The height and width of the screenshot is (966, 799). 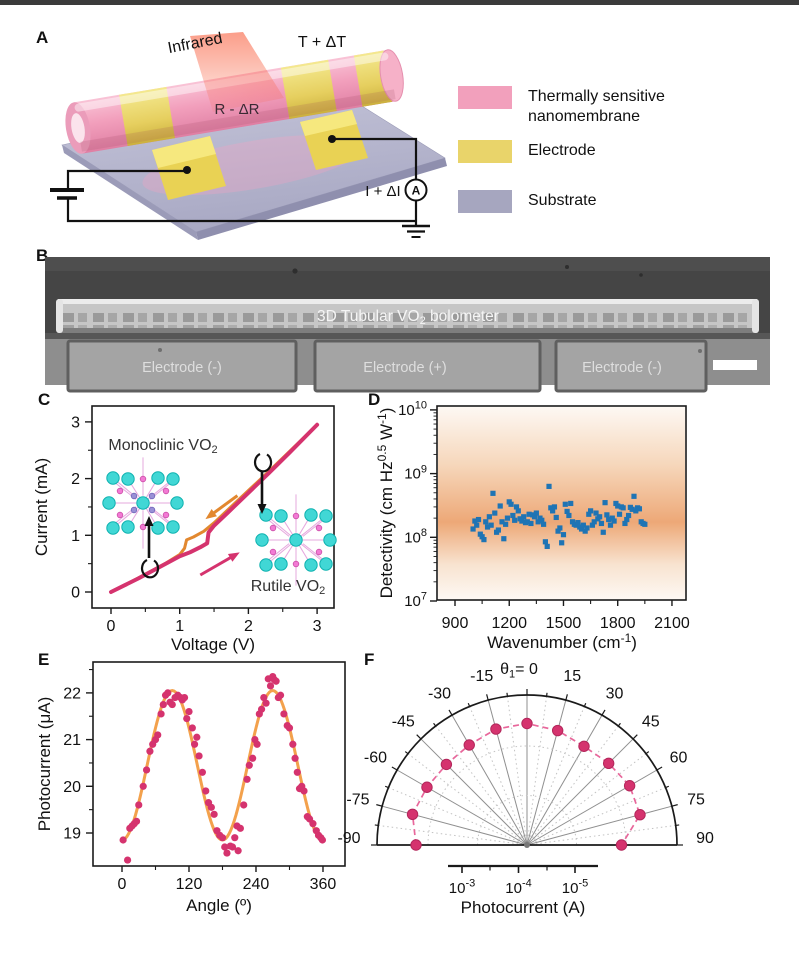 I want to click on sem-tube-label: 3D Tubular VO2 bolometer, so click(x=408, y=317).